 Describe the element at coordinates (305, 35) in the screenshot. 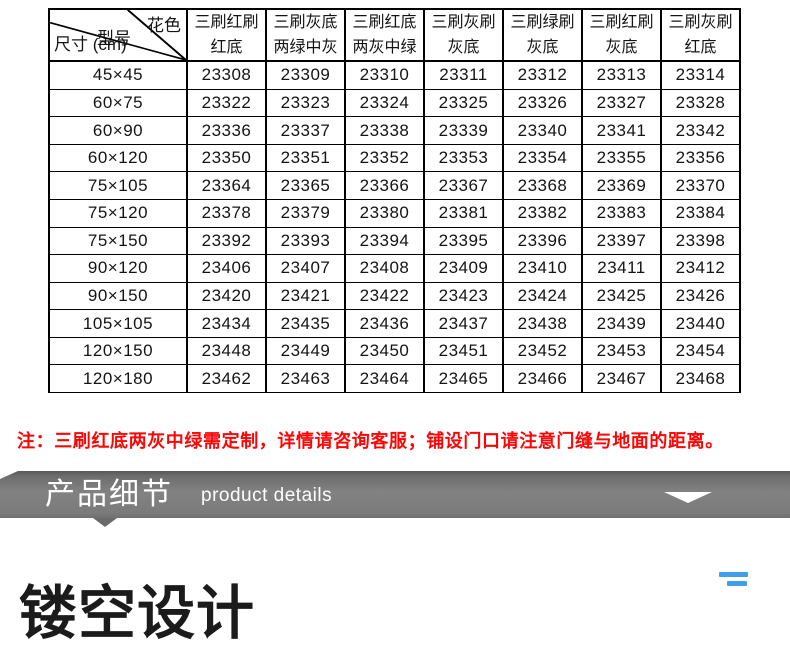

I see `pattern-column-header: 三刷灰底 两绿中灰` at that location.